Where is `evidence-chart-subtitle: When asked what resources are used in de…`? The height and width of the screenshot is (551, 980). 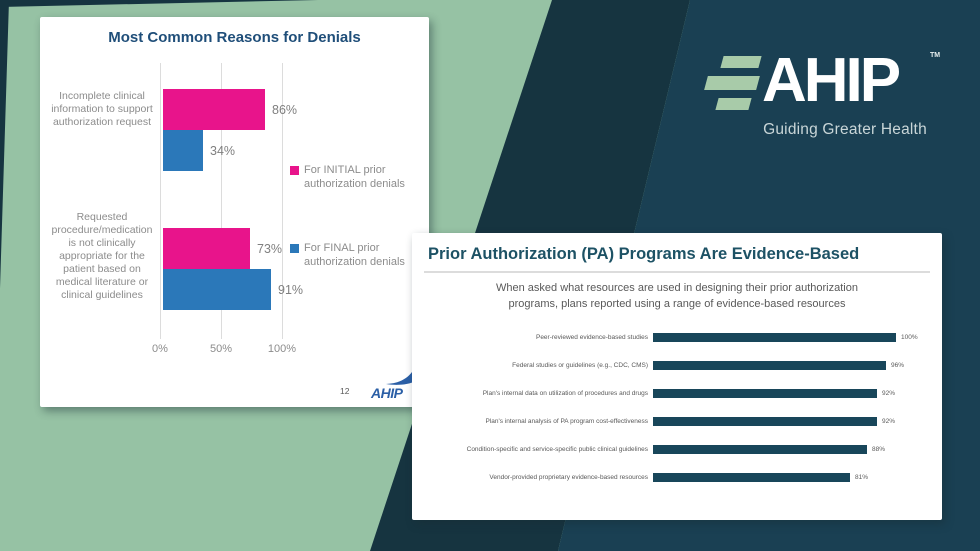 evidence-chart-subtitle: When asked what resources are used in de… is located at coordinates (677, 296).